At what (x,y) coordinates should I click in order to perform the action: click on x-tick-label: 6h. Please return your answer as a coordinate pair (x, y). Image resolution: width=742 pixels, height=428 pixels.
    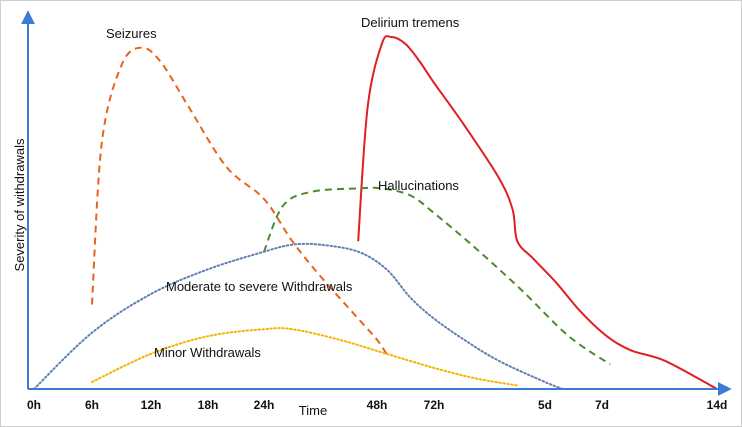
    Looking at the image, I should click on (92, 405).